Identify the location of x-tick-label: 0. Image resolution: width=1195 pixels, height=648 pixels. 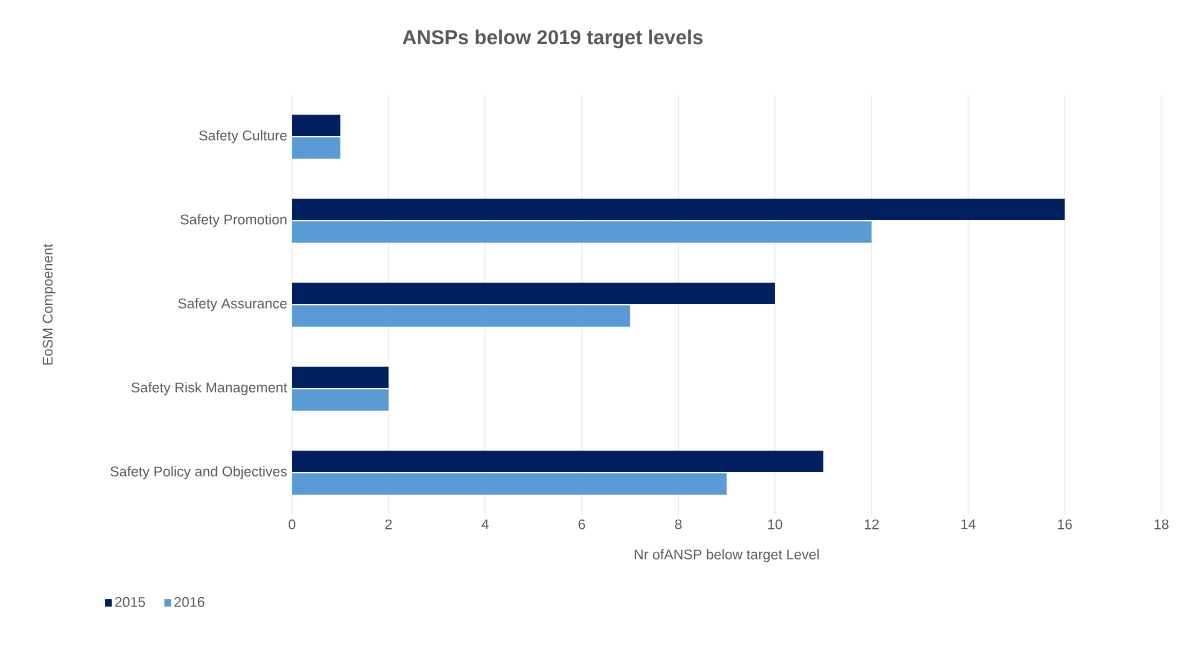
(292, 524).